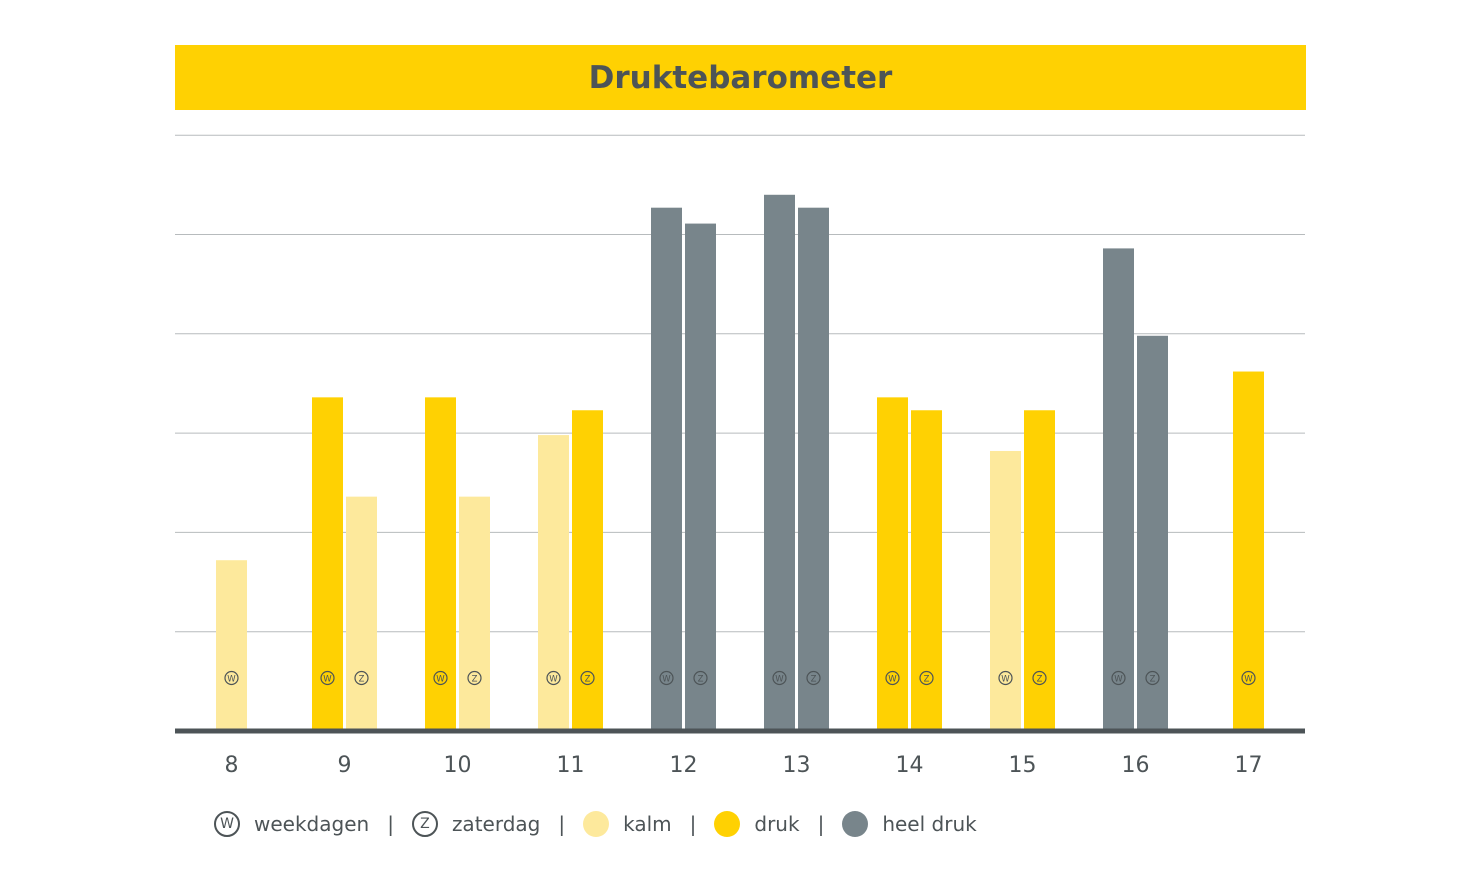 Image resolution: width=1480 pixels, height=880 pixels. What do you see at coordinates (227, 824) in the screenshot?
I see `weekdays-marker-icon: W` at bounding box center [227, 824].